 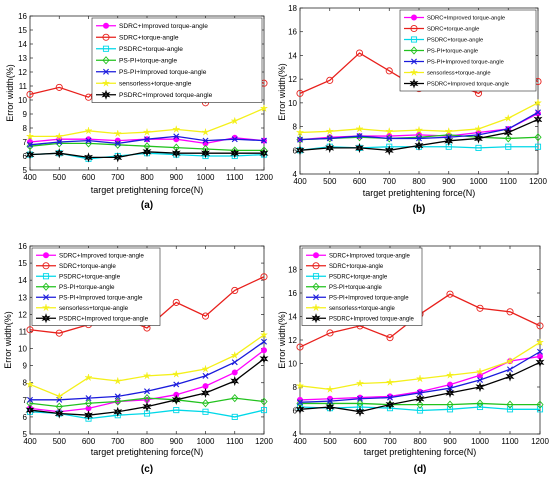 I want to click on legend-item: PSDRC+Improved torque-angle, so click(x=360, y=318).